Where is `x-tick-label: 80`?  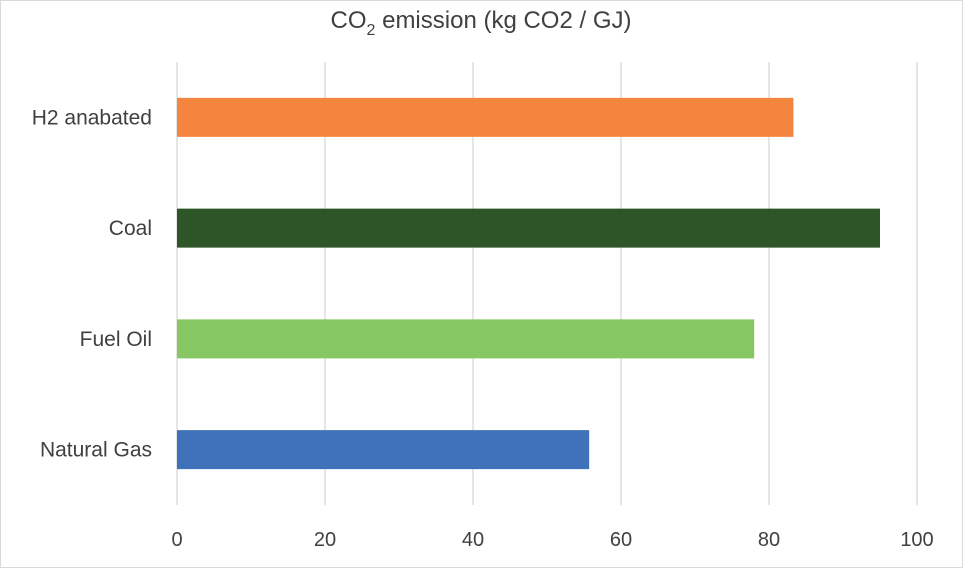 x-tick-label: 80 is located at coordinates (769, 540).